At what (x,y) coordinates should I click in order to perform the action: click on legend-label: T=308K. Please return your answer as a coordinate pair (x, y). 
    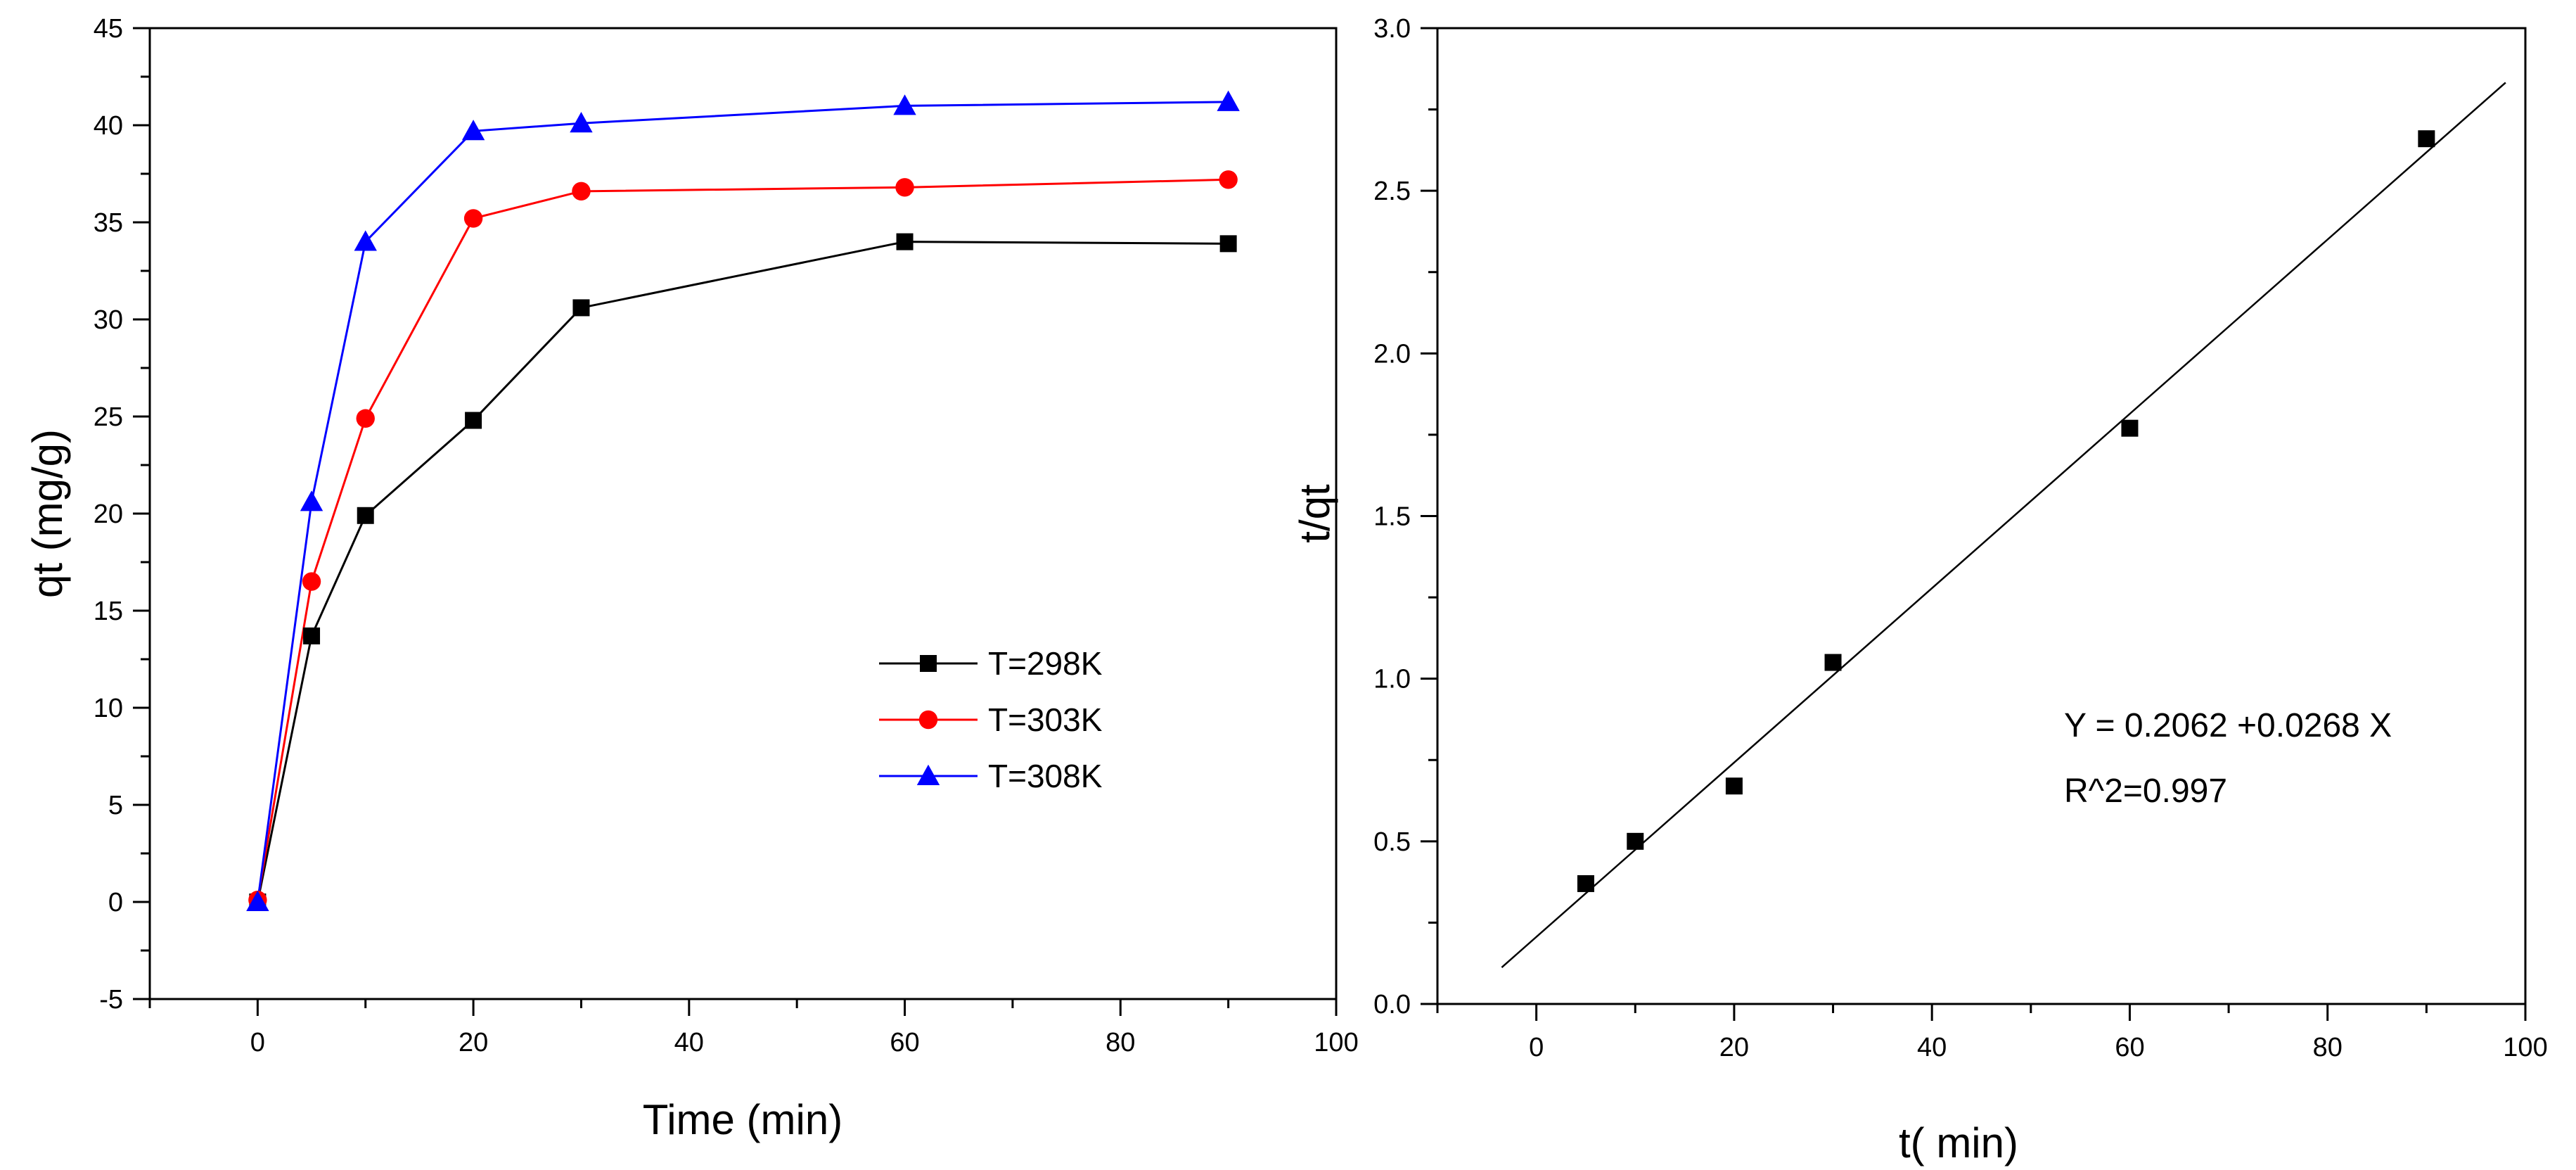
    Looking at the image, I should click on (1045, 776).